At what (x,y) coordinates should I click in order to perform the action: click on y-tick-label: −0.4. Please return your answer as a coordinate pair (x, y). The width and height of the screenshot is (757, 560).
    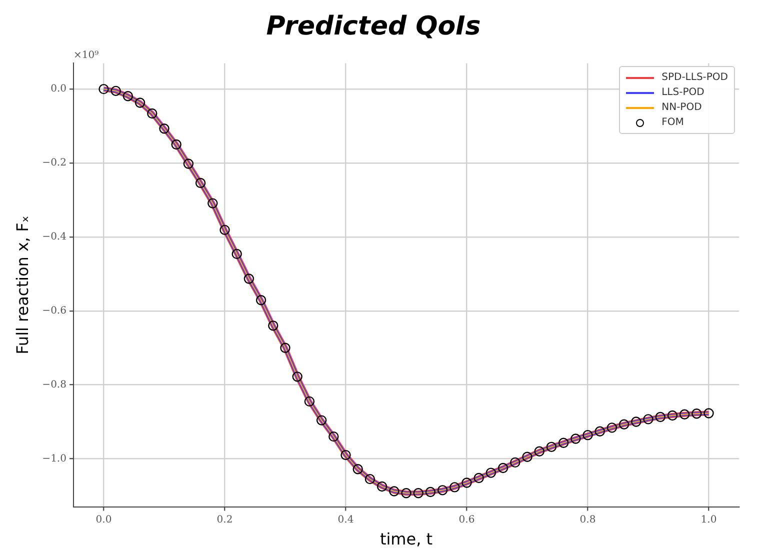
    Looking at the image, I should click on (54, 237).